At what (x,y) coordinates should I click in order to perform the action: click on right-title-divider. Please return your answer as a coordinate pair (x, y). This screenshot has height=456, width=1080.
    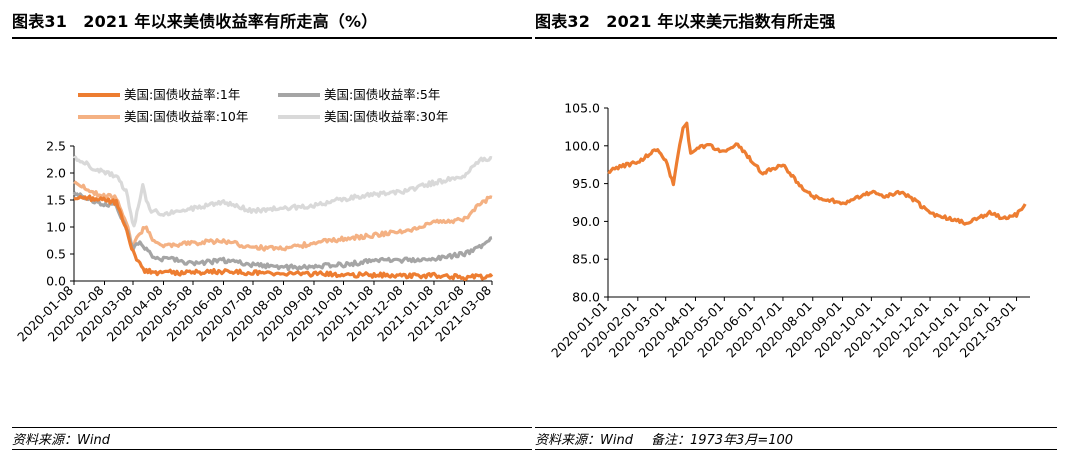
    Looking at the image, I should click on (796, 38).